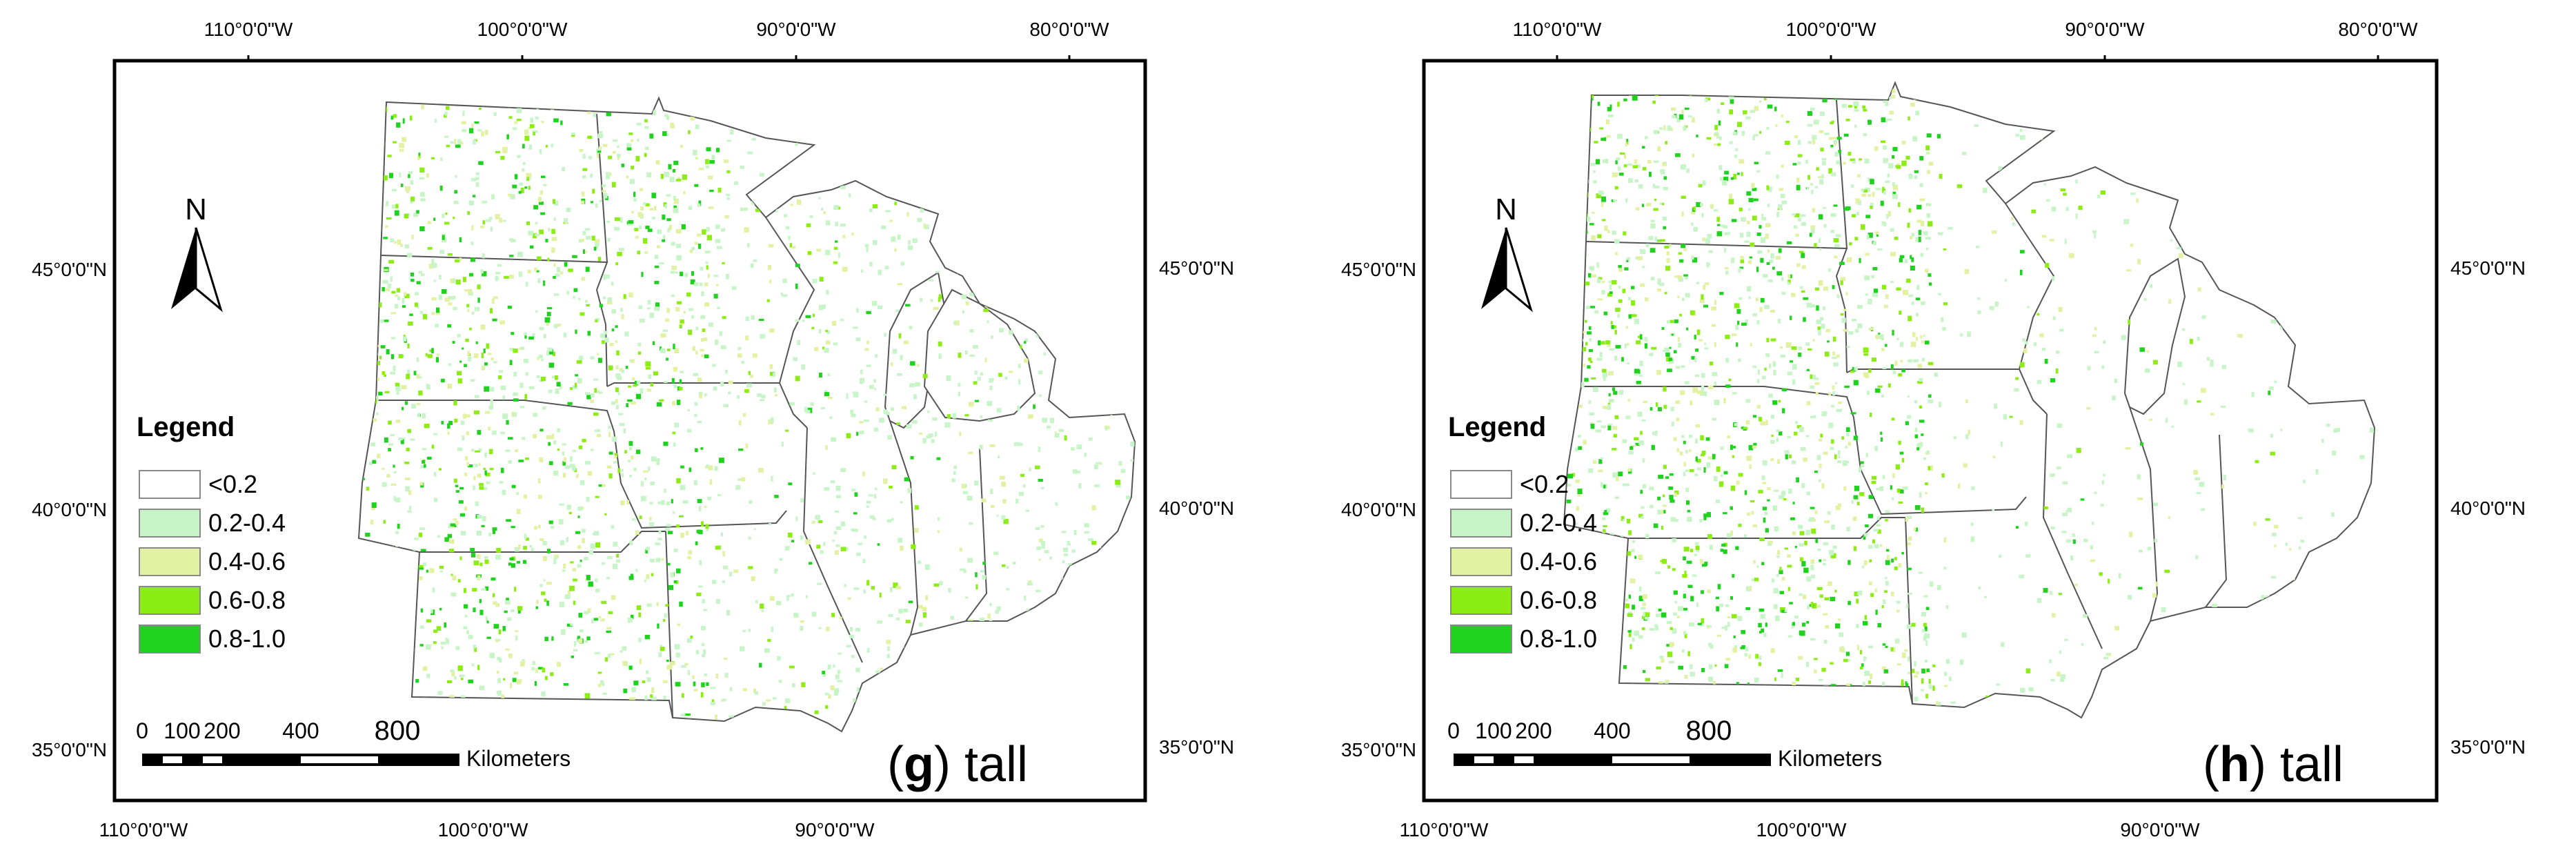  Describe the element at coordinates (1497, 427) in the screenshot. I see `legend-title: Legend` at that location.